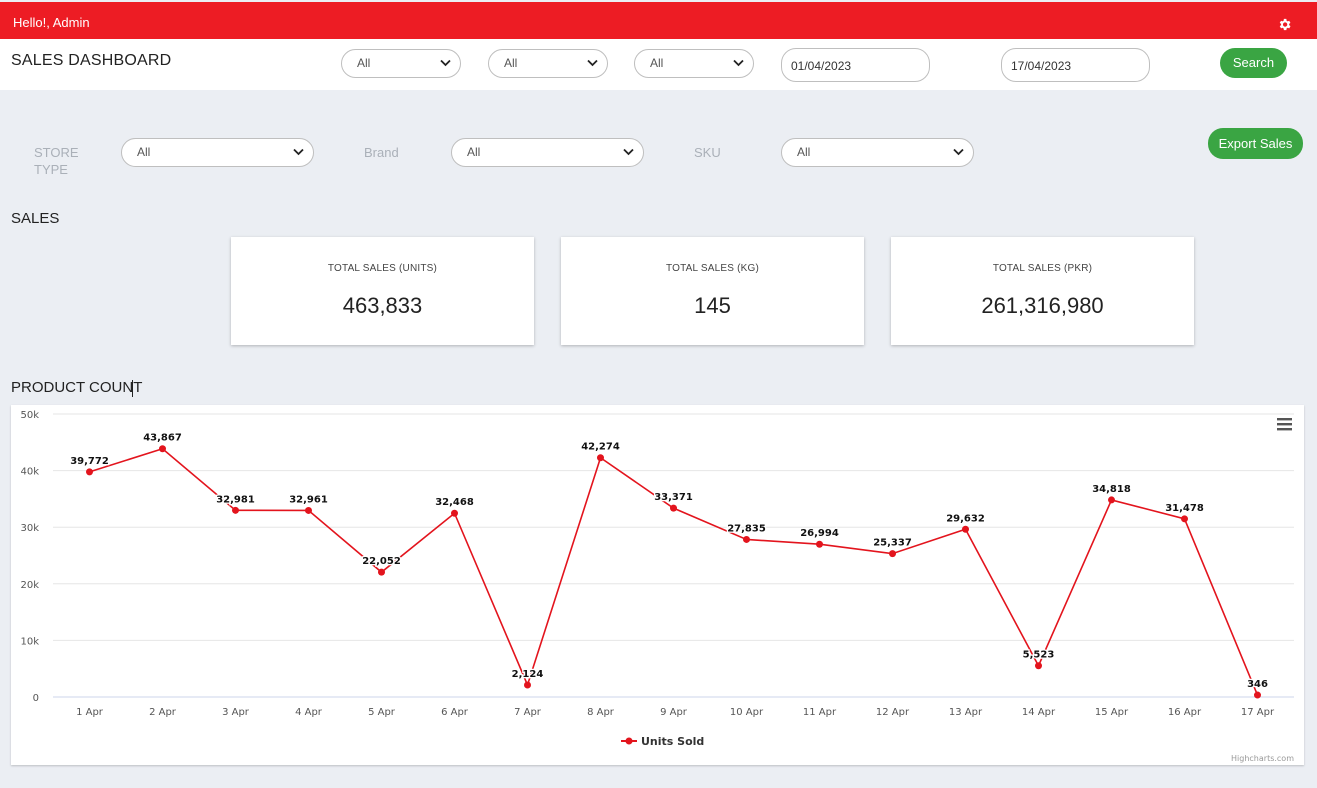 Image resolution: width=1317 pixels, height=788 pixels. I want to click on data-label: 34,818, so click(1111, 489).